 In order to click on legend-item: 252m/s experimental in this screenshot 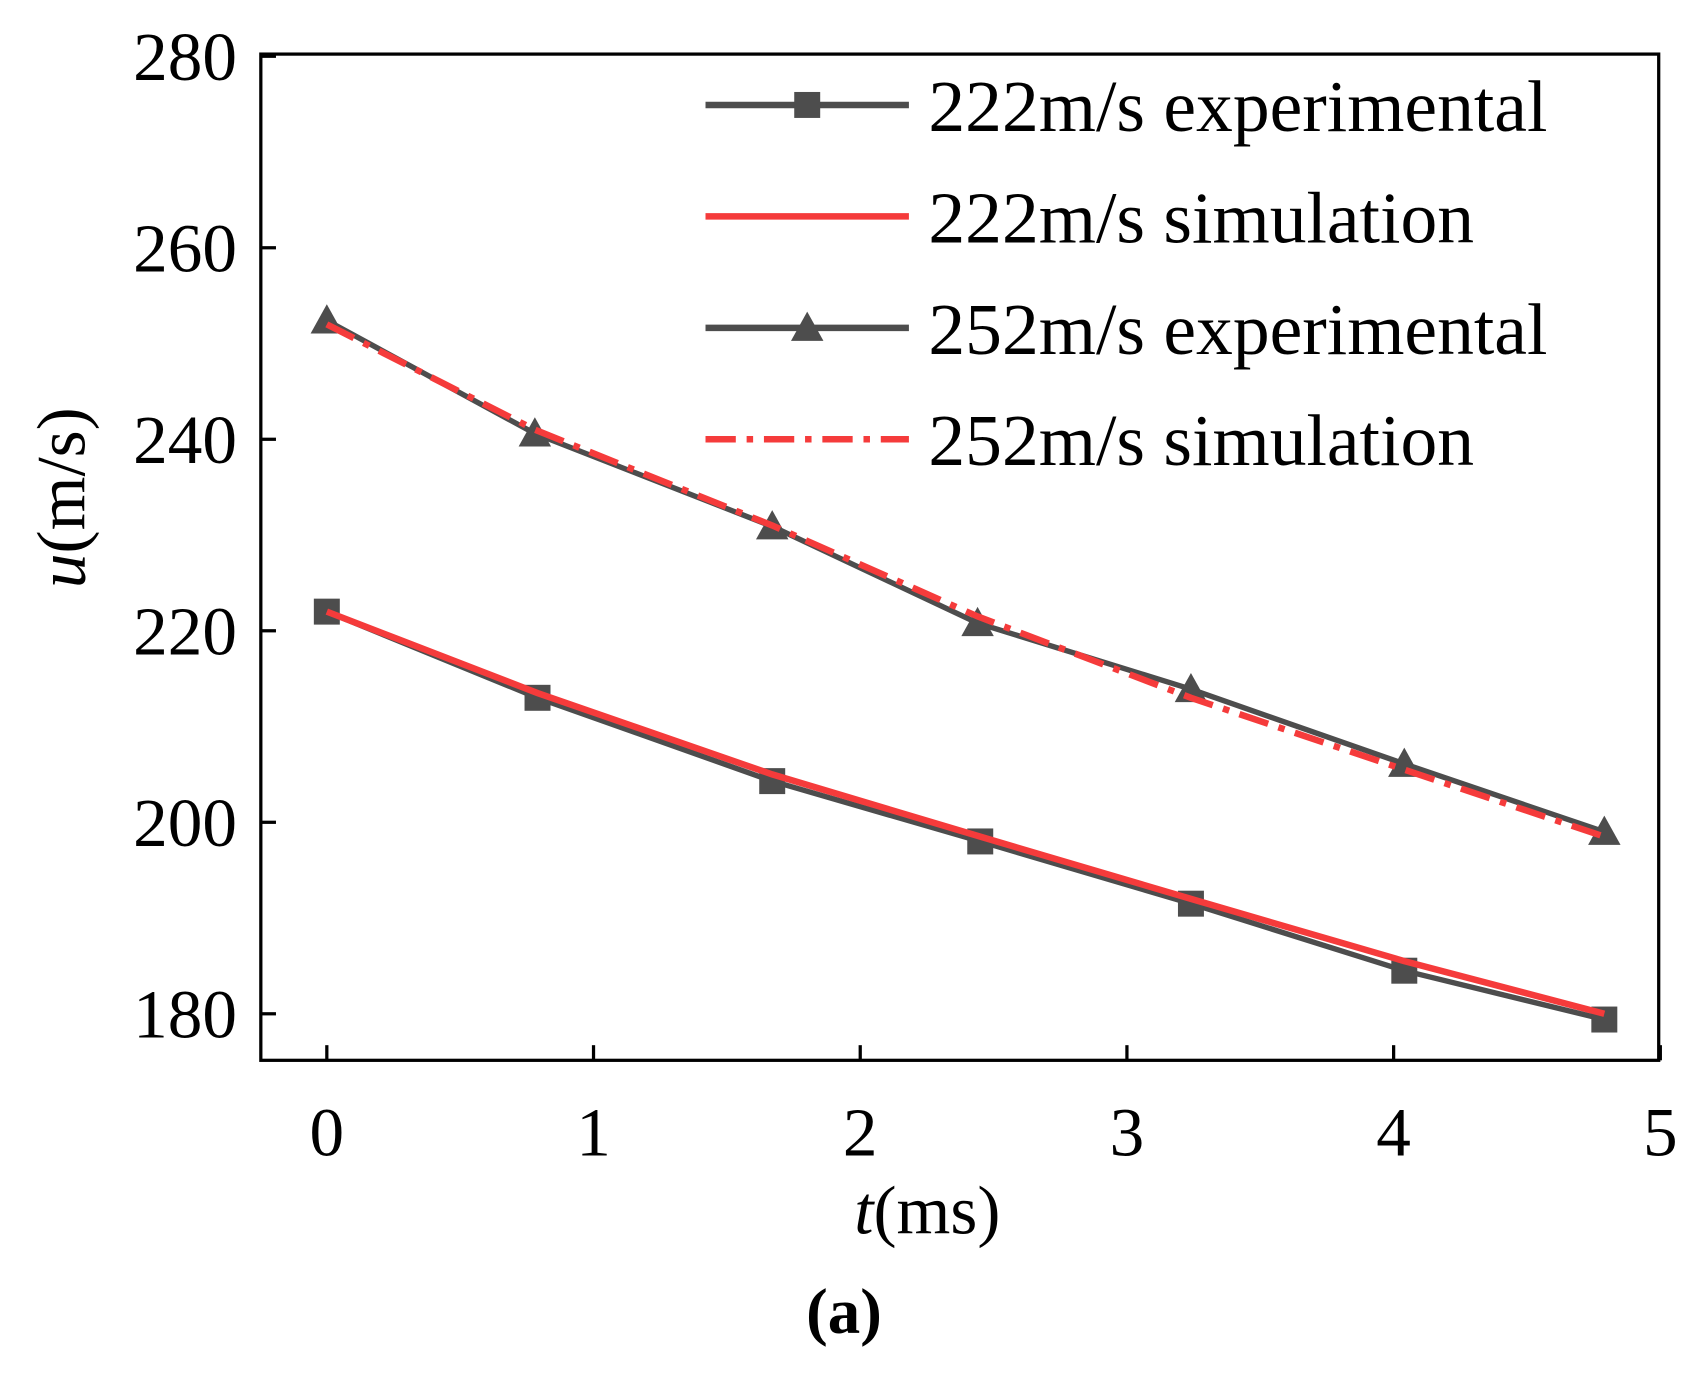, I will do `click(1126, 329)`.